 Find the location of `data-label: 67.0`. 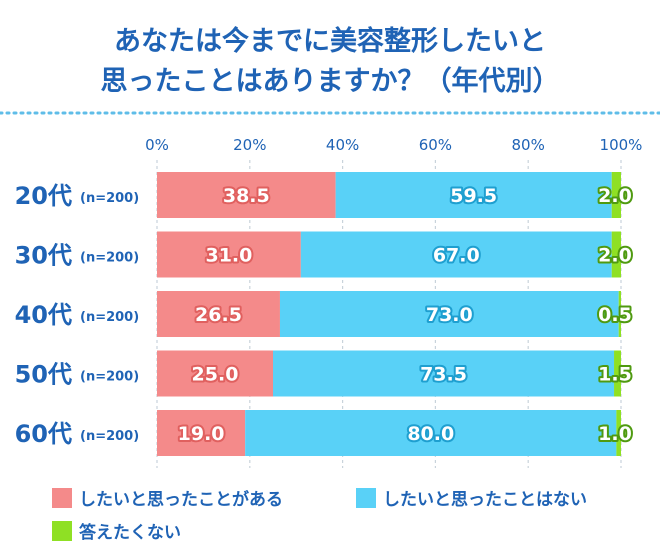

data-label: 67.0 is located at coordinates (456, 256).